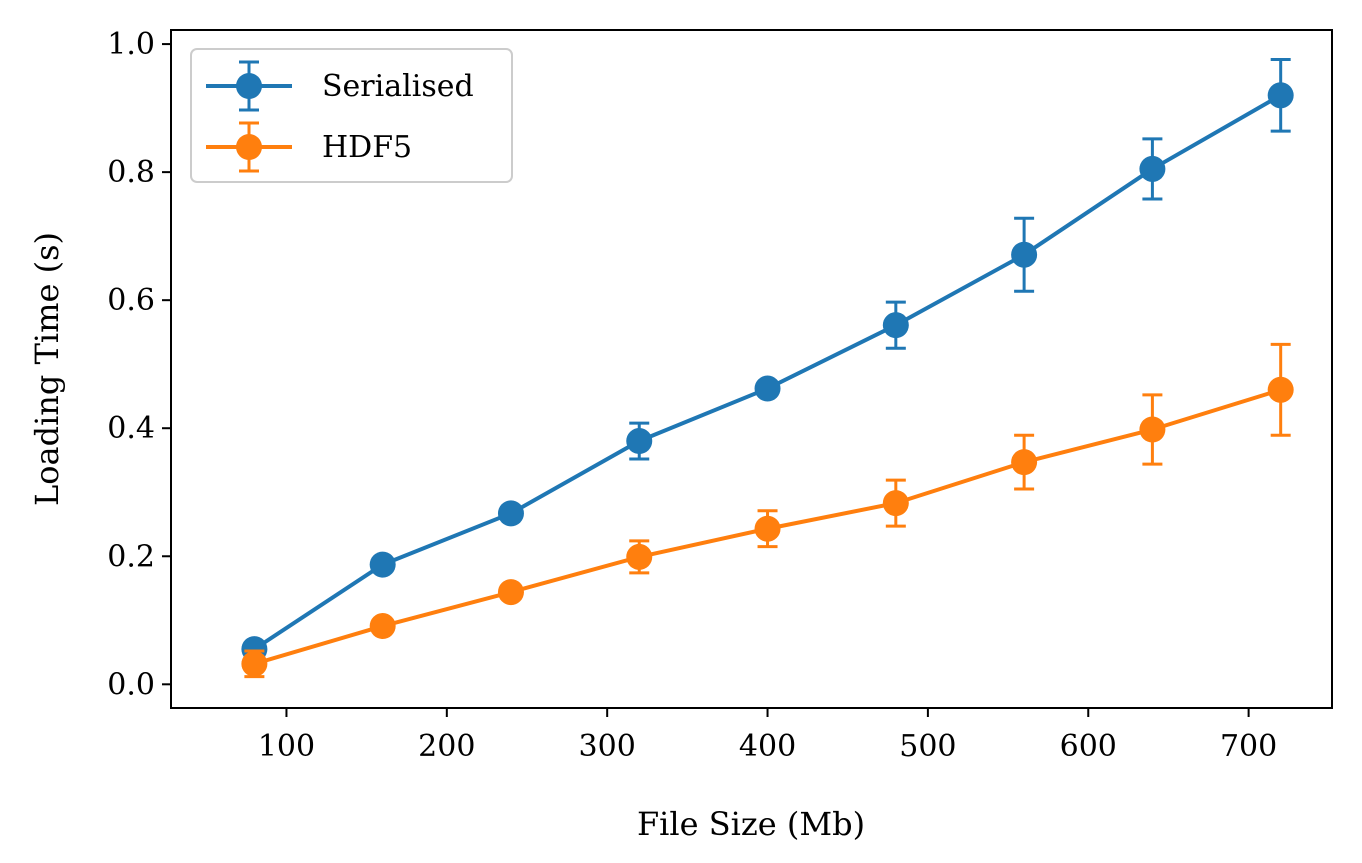  I want to click on y-axis-label: Loading Time (s), so click(47, 369).